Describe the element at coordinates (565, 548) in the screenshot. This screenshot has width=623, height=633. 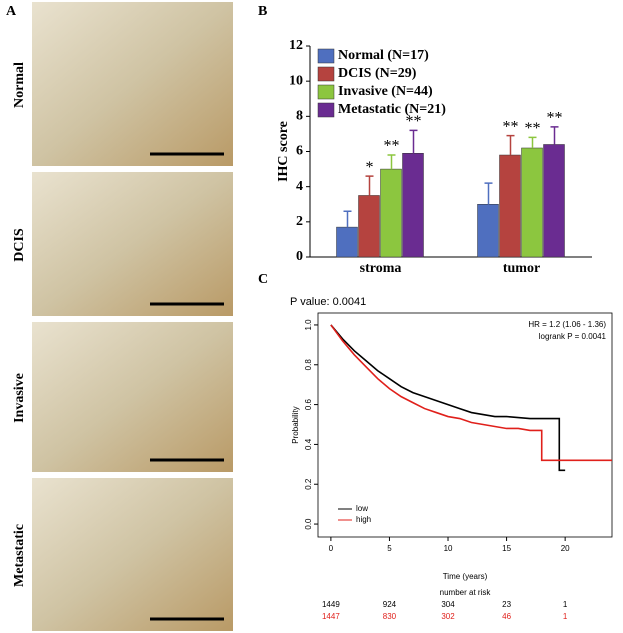
I see `x-tick-label: 20` at that location.